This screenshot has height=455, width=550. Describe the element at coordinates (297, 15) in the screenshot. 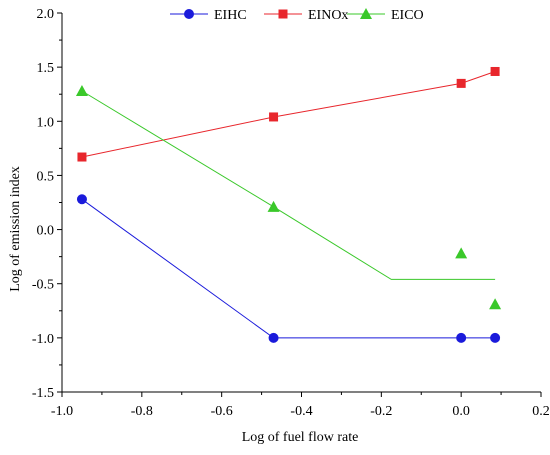

I see `legend: EIHC EINOx EICO` at that location.